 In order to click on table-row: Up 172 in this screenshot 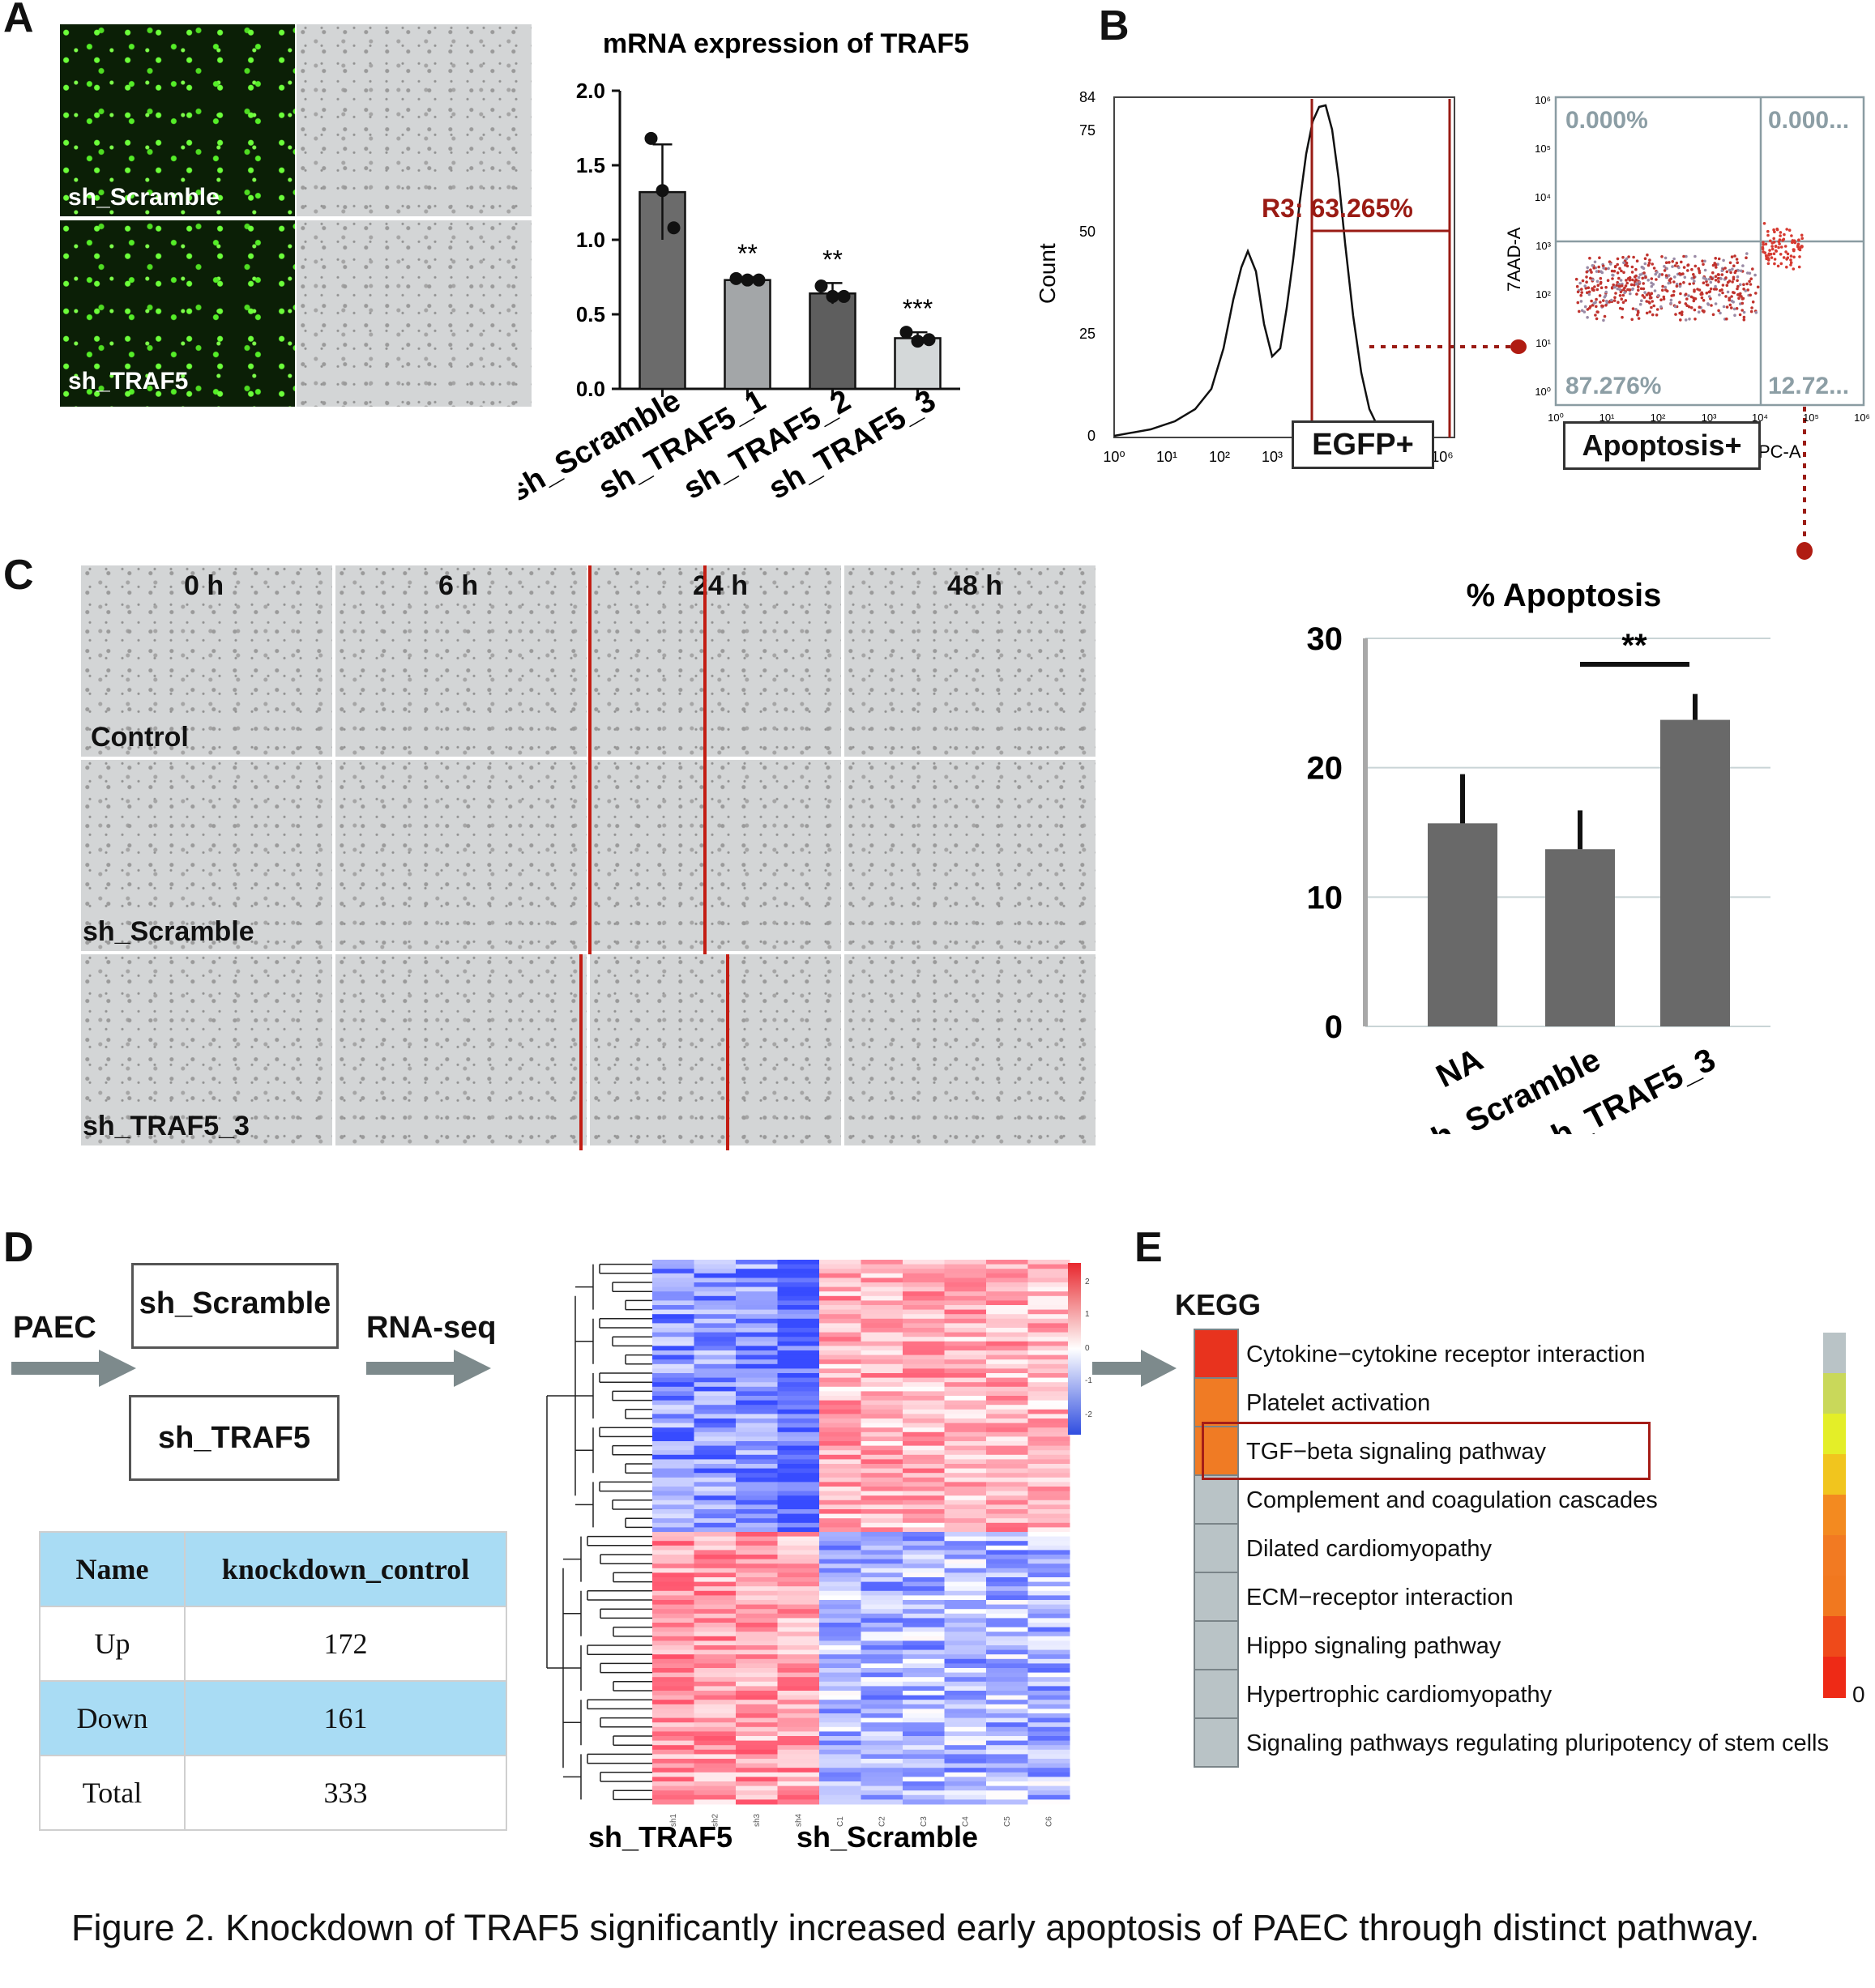, I will do `click(273, 1644)`.